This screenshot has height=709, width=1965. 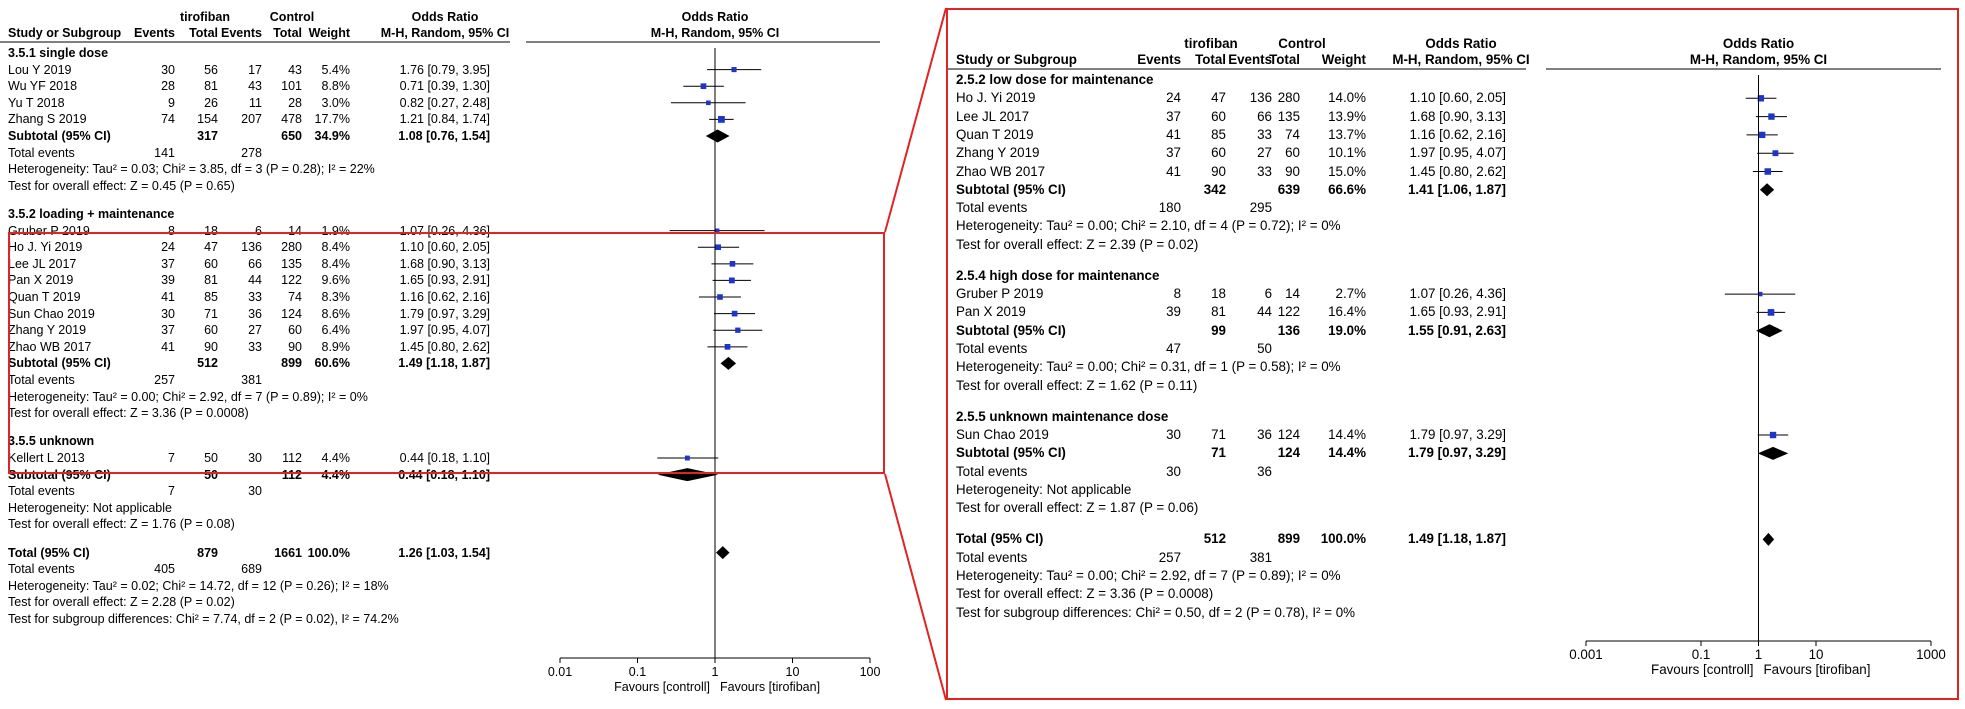 I want to click on header-total-exp: Total, so click(x=1210, y=59).